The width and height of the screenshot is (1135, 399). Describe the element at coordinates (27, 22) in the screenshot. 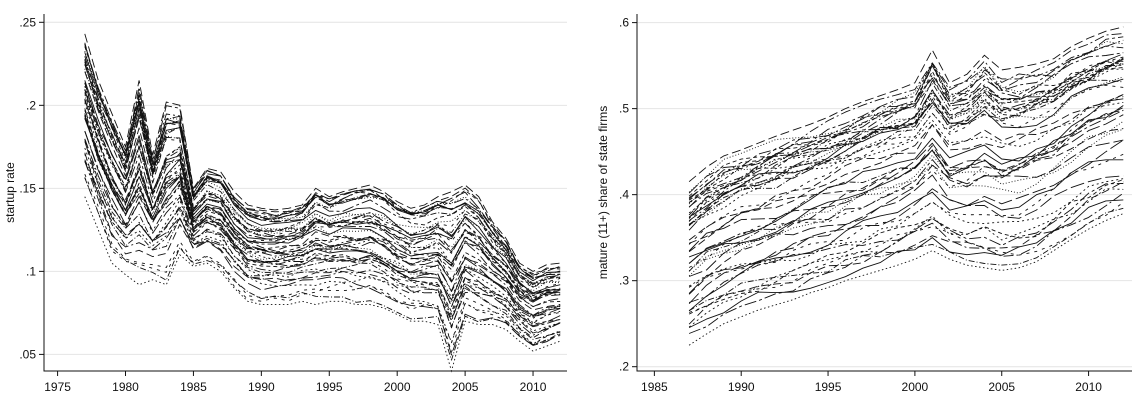

I see `y-tick-label: .25` at that location.